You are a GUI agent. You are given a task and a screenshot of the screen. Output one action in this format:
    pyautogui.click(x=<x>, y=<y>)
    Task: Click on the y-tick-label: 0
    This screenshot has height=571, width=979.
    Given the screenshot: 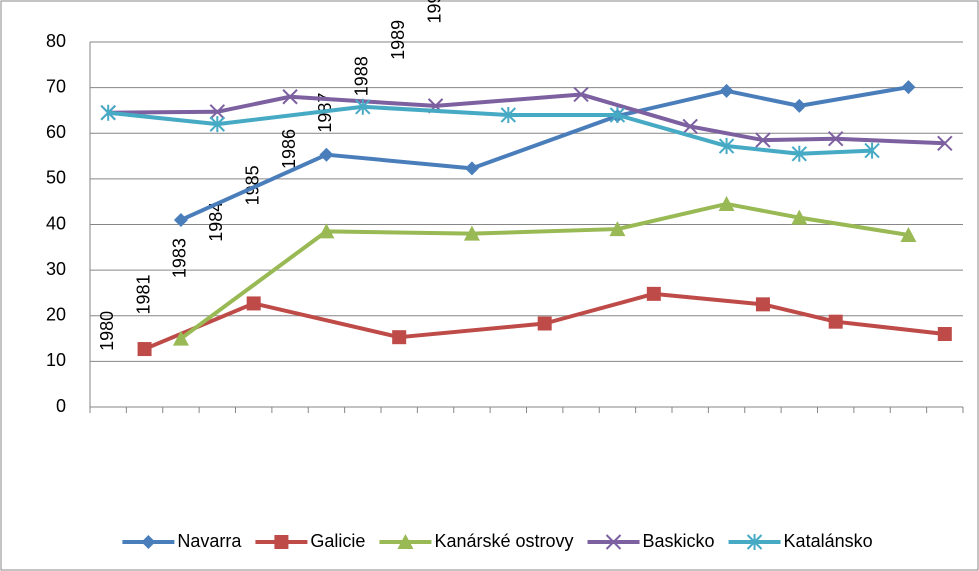 What is the action you would take?
    pyautogui.click(x=61, y=406)
    